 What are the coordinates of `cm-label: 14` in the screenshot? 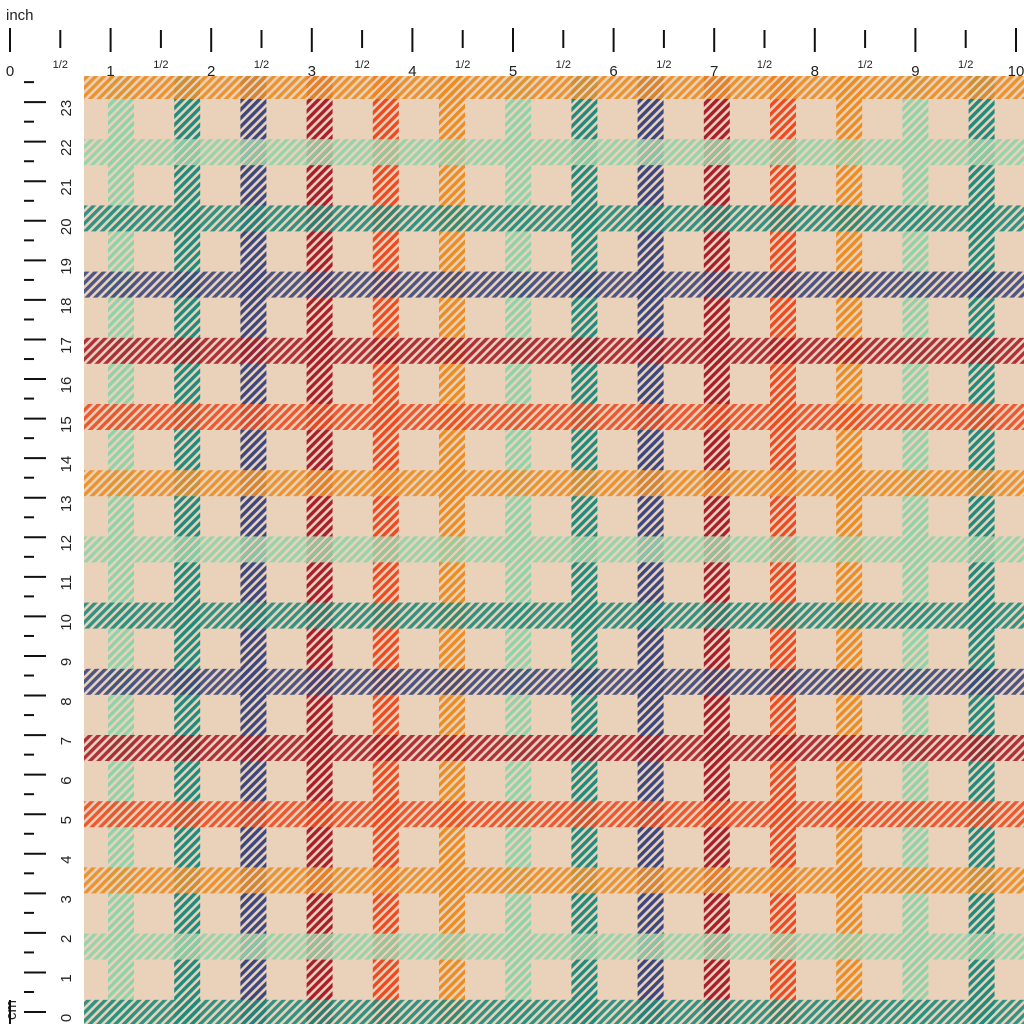 It's located at (66, 464).